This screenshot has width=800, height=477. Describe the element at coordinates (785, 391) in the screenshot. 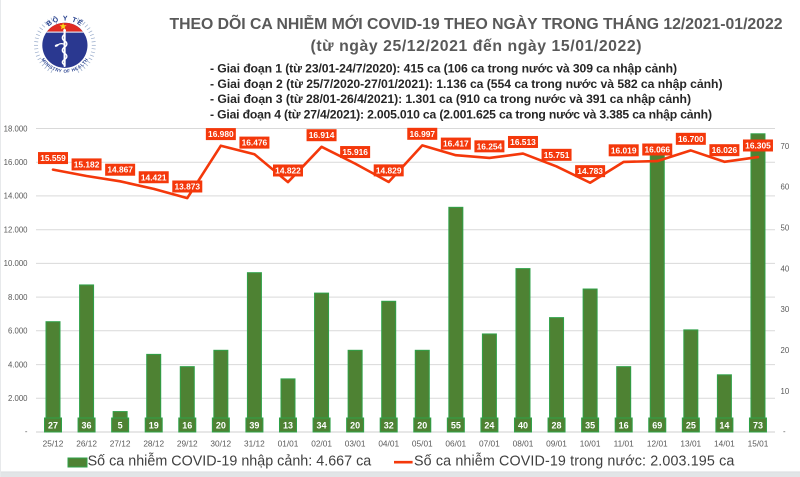

I see `svg-text: 10` at that location.